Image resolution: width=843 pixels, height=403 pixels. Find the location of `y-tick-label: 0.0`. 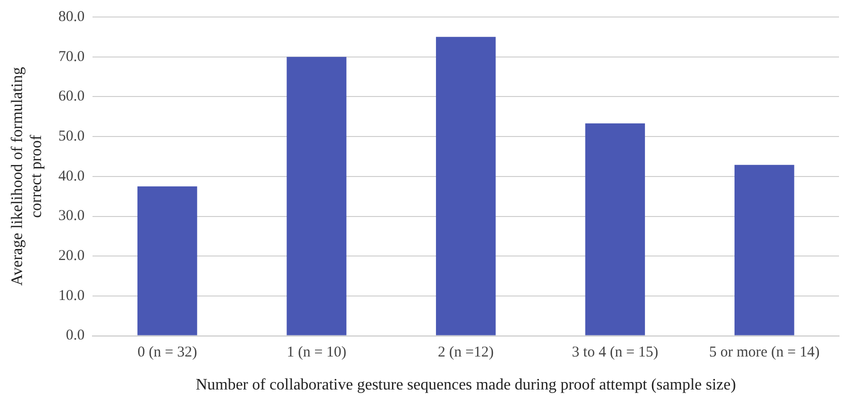

y-tick-label: 0.0 is located at coordinates (75, 336).